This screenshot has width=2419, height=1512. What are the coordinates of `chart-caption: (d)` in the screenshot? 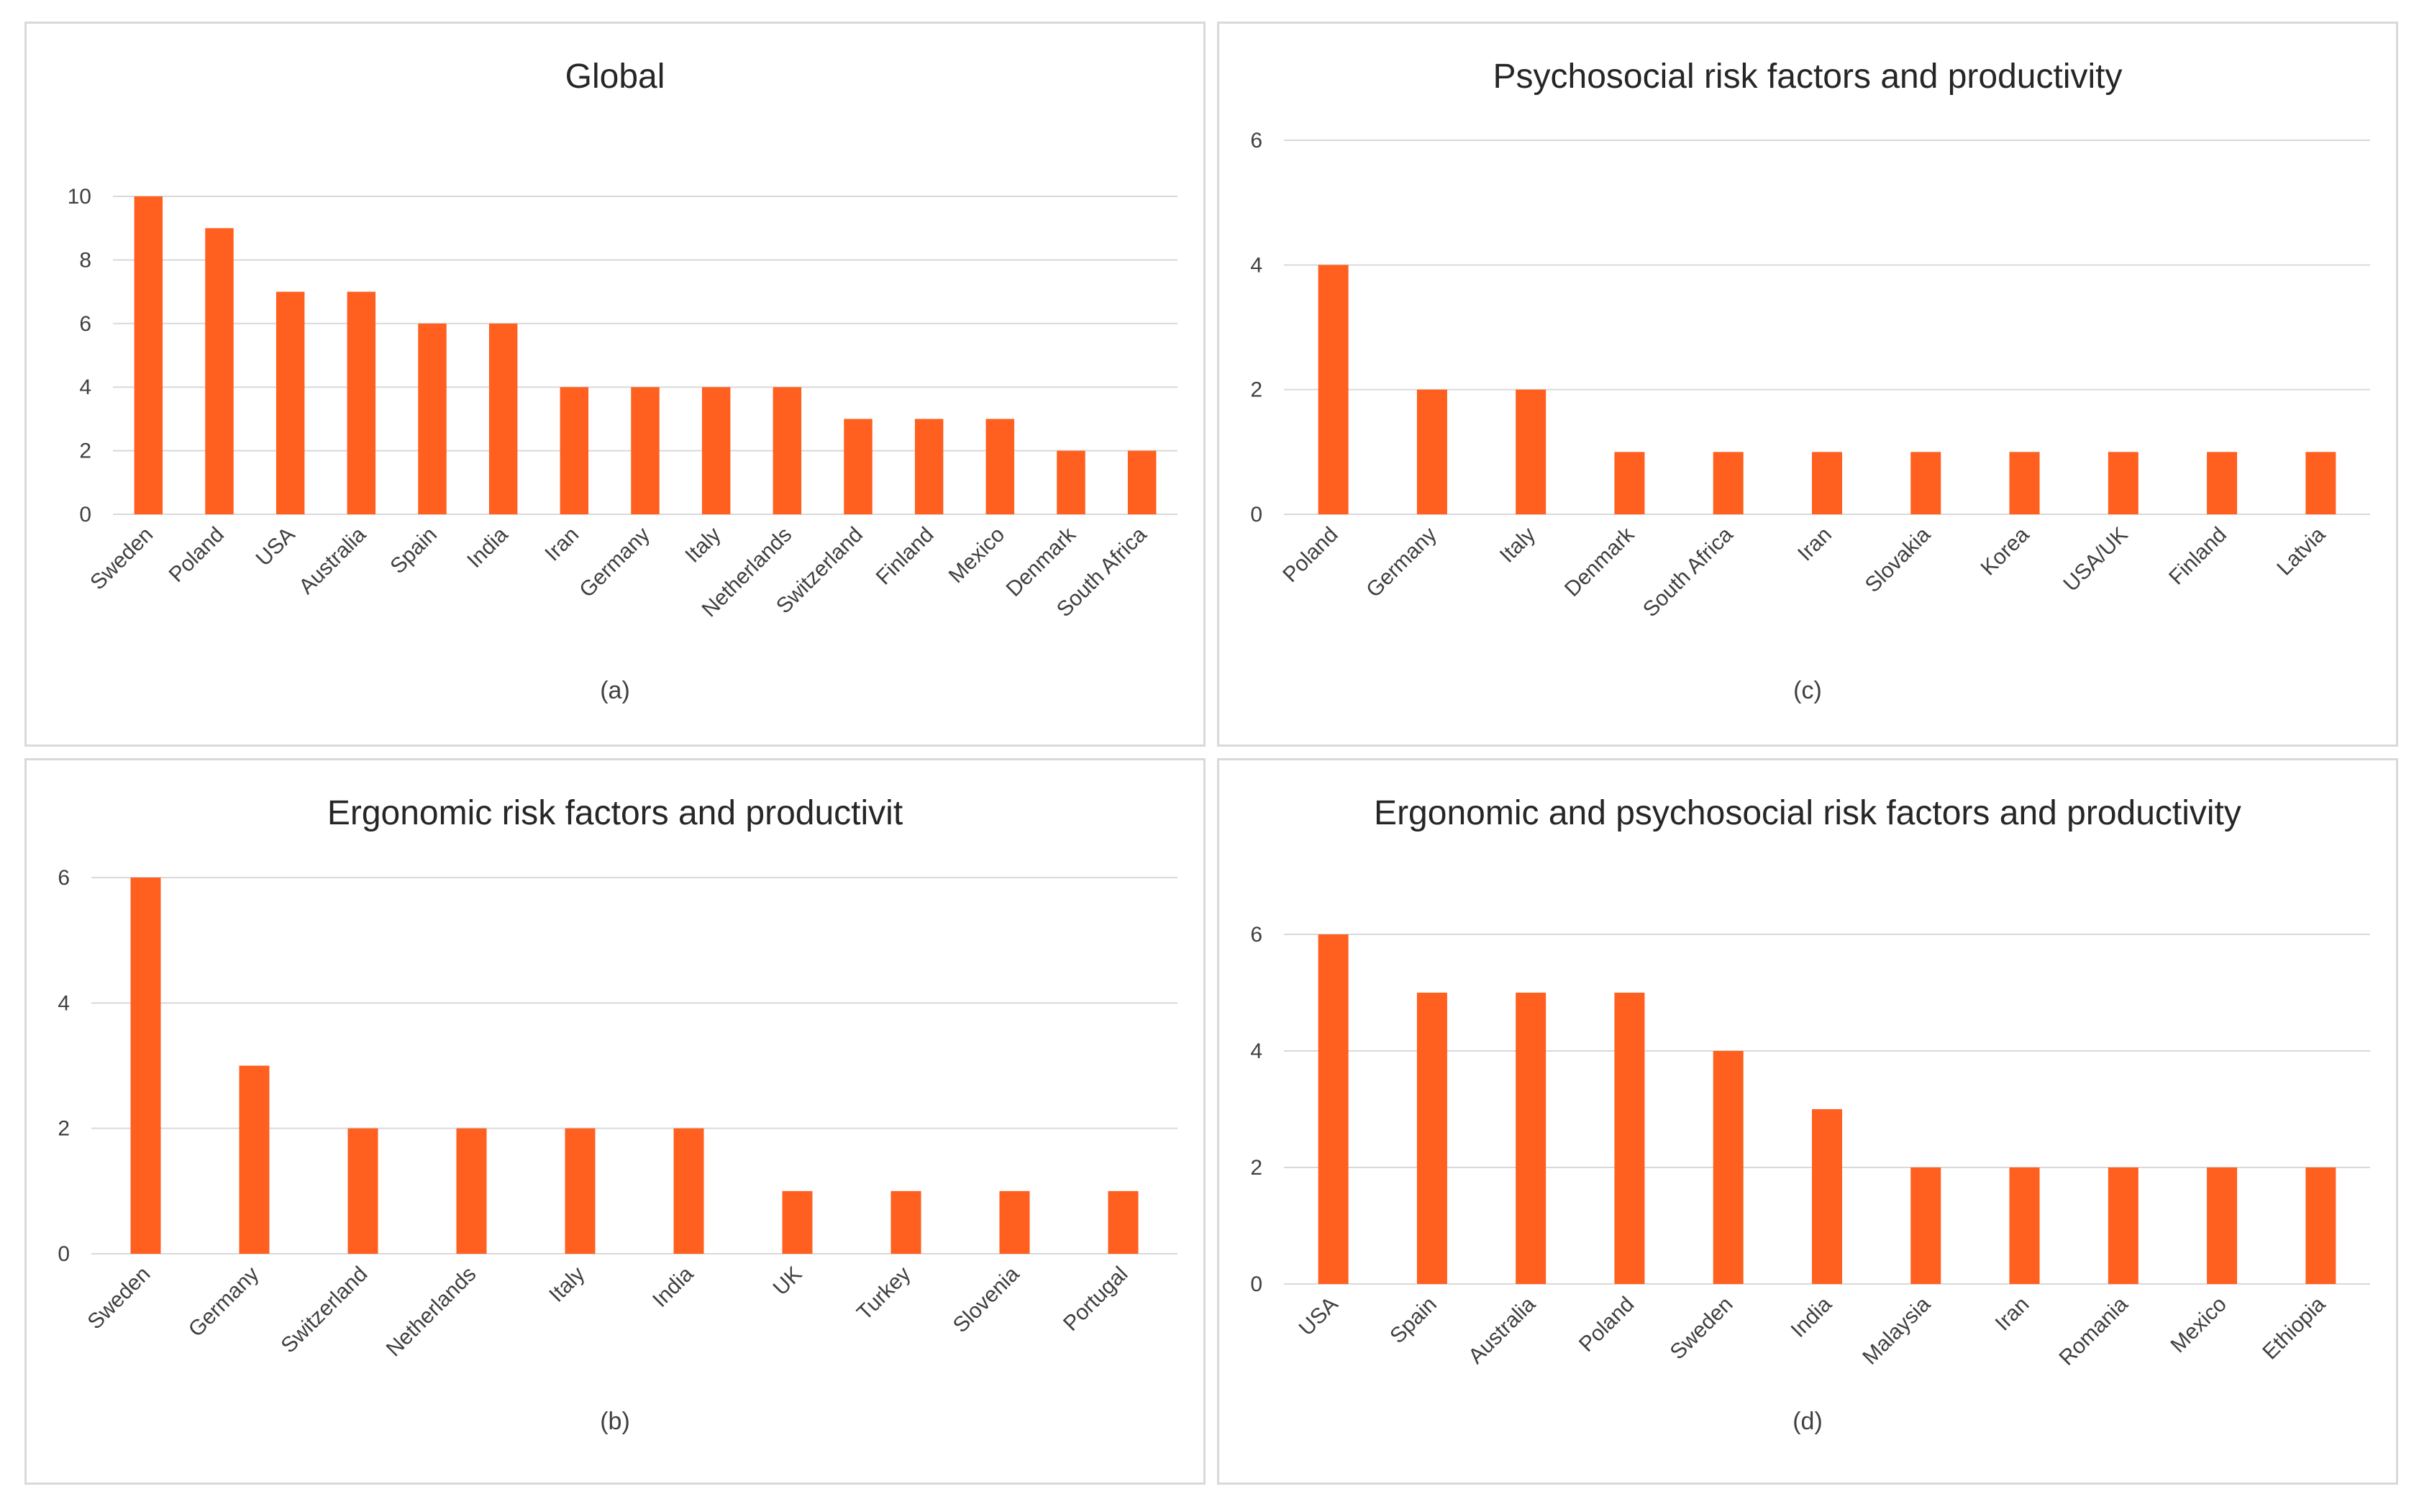 It's located at (1807, 1421).